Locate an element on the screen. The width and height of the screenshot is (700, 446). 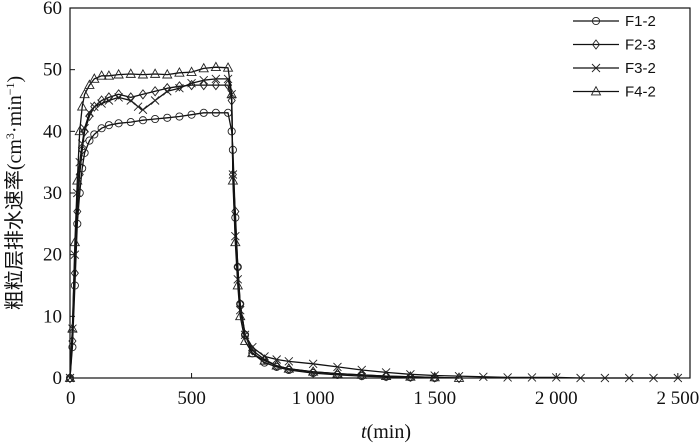
legend-item-F2-3: F2-3 is located at coordinates (614, 45).